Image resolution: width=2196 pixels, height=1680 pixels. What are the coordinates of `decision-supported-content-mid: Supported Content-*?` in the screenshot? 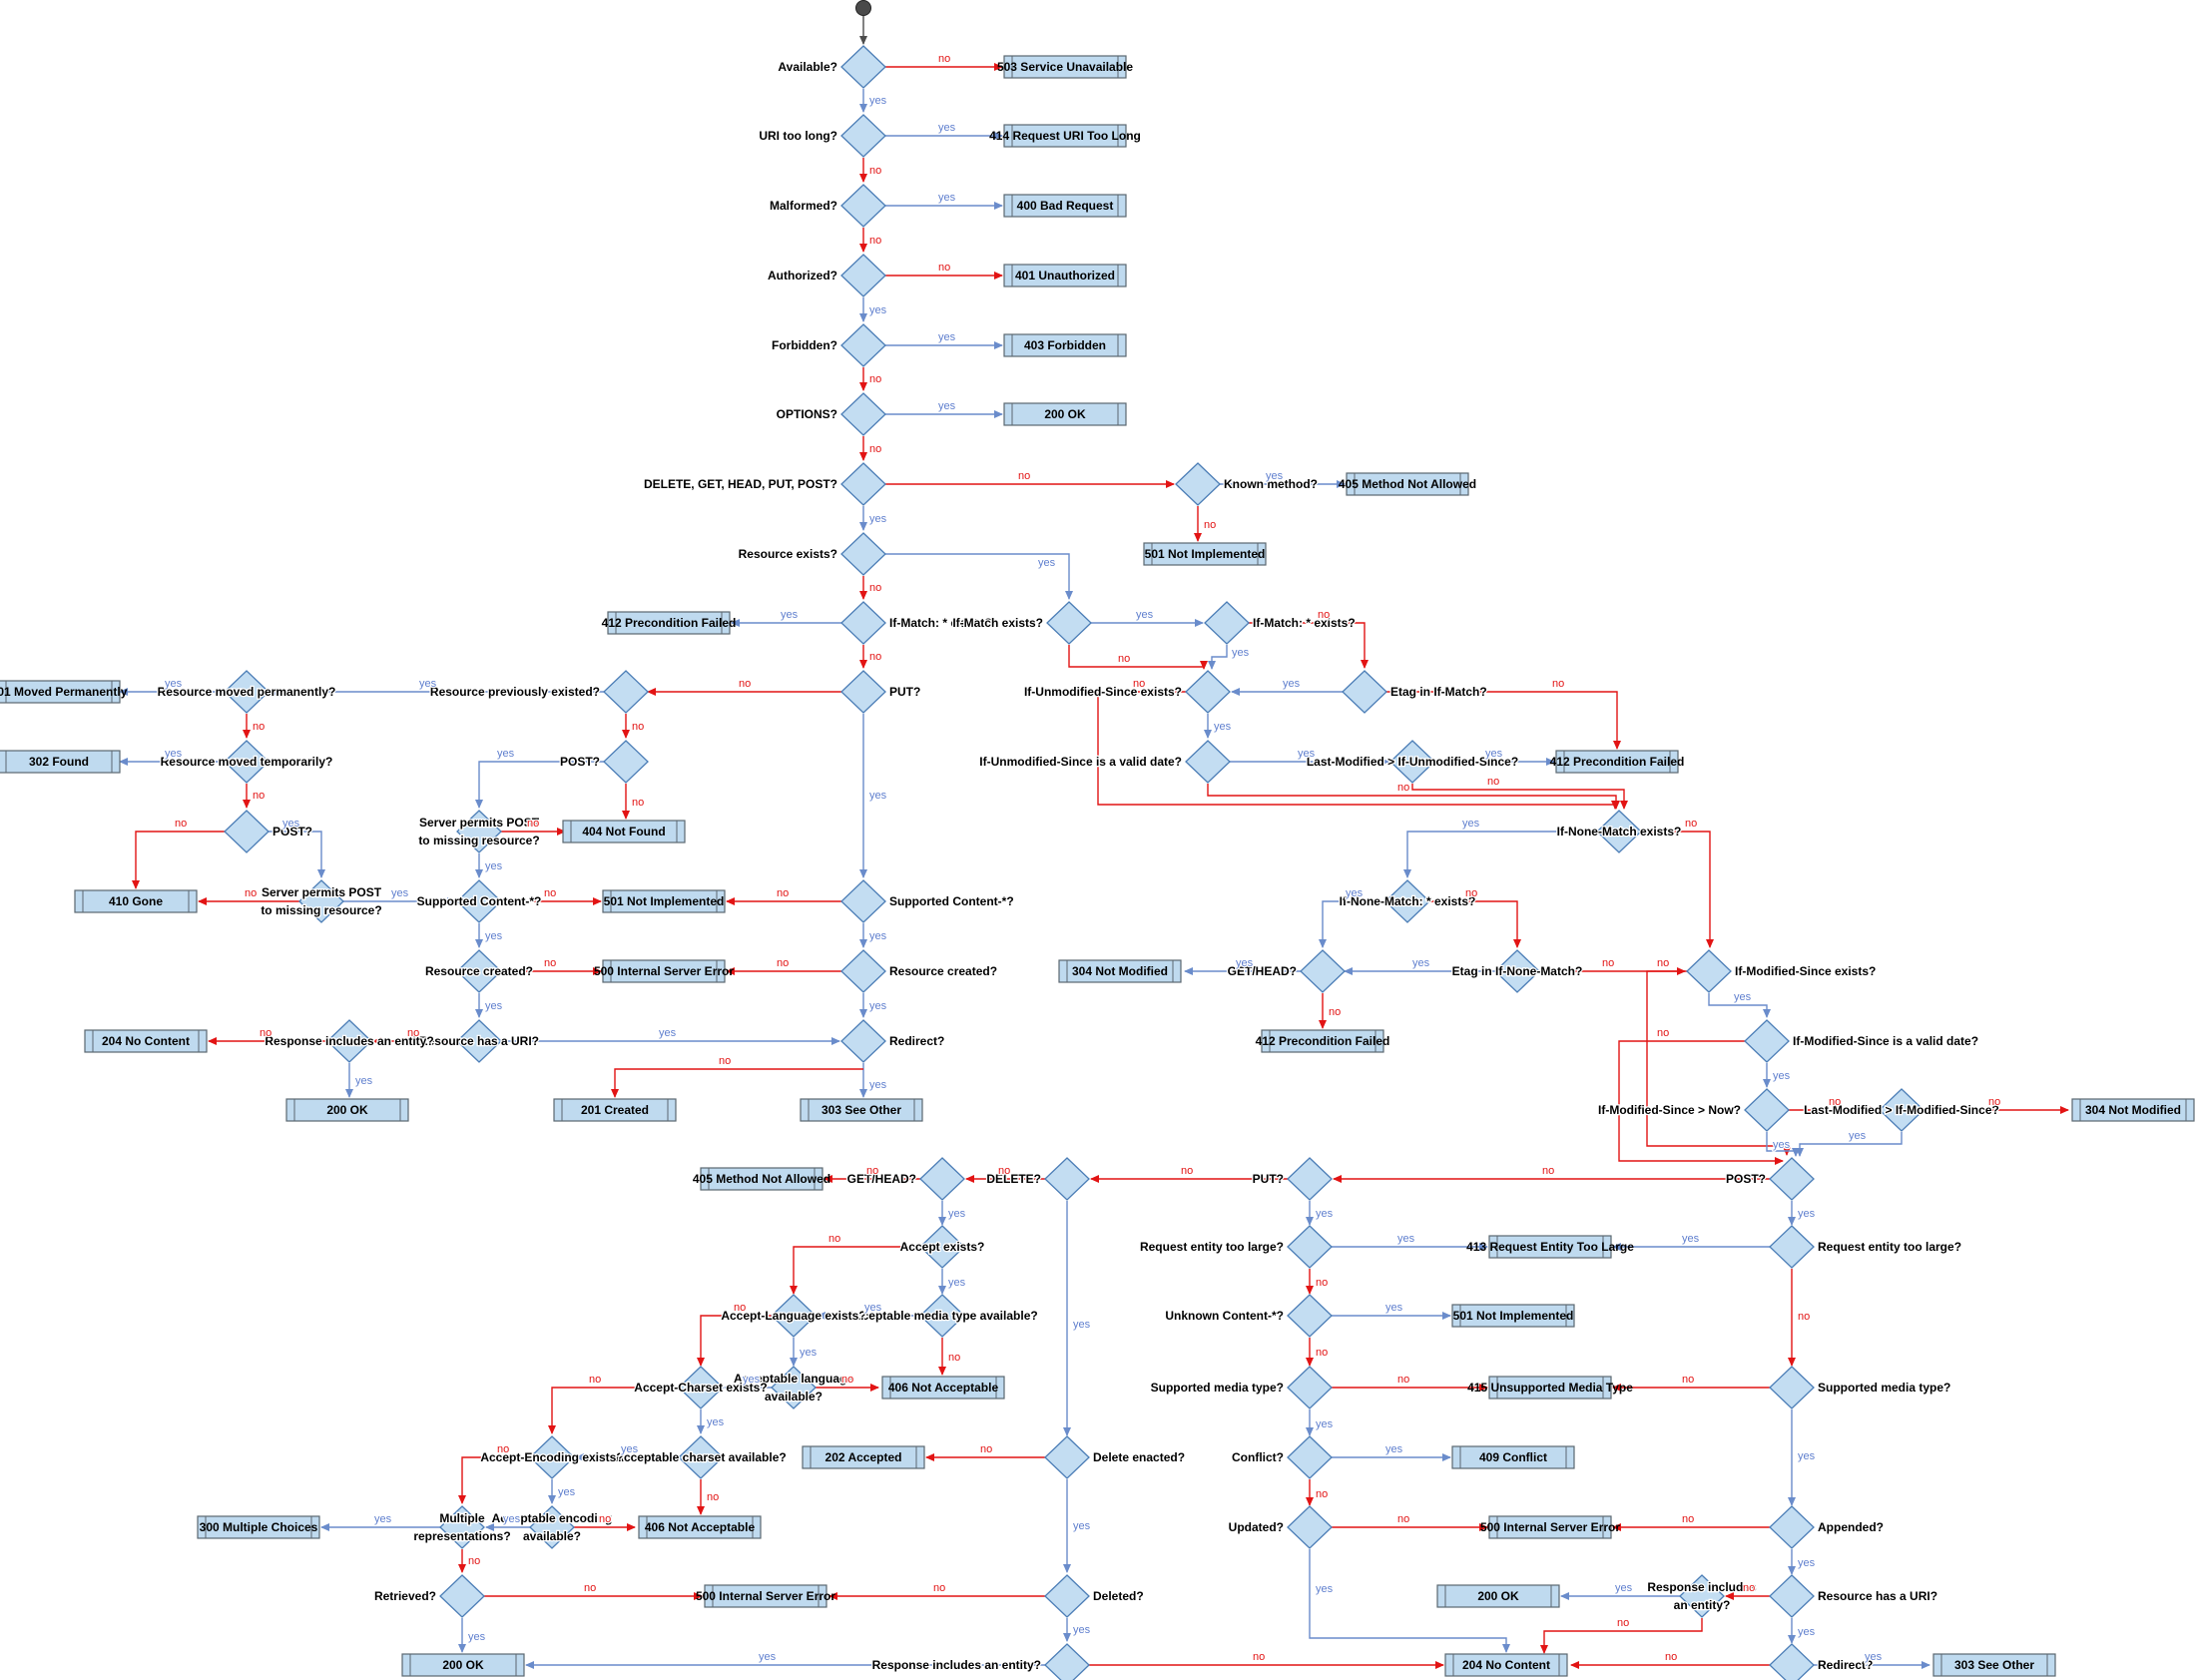 It's located at (927, 901).